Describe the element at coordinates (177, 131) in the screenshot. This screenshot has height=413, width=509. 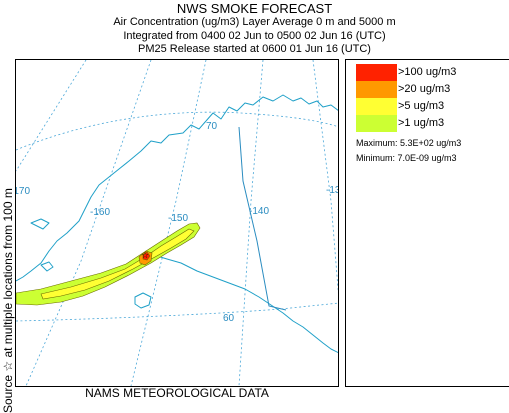
I see `latitude-70-line` at that location.